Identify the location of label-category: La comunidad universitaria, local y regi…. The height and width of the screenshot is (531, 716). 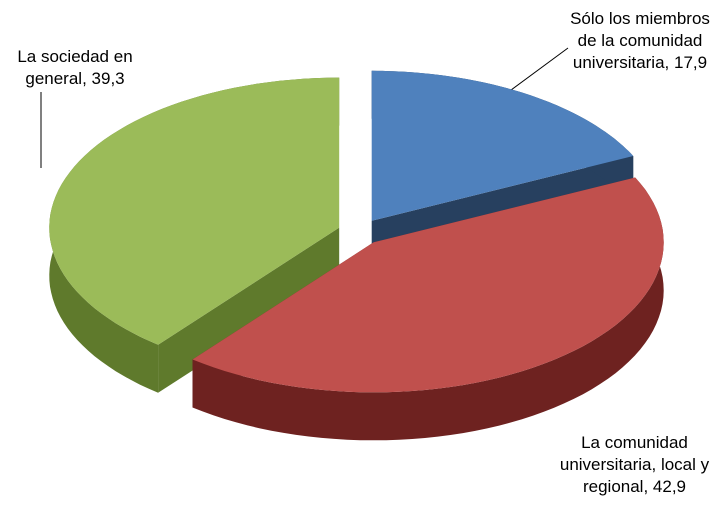
(634, 464).